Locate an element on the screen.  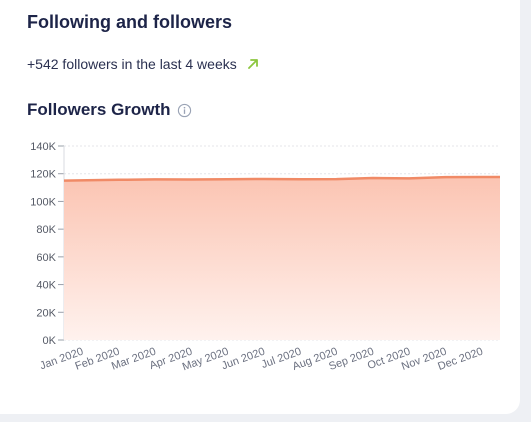
followers-change-text: +542 followers in the last 4 weeks is located at coordinates (132, 64).